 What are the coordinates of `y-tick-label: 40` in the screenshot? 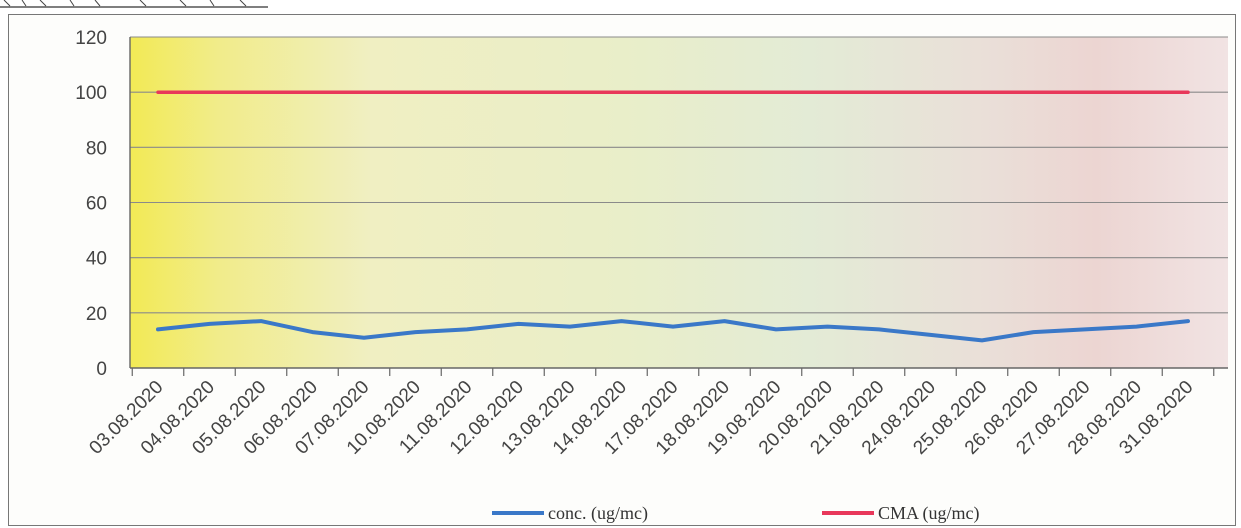 It's located at (96, 259).